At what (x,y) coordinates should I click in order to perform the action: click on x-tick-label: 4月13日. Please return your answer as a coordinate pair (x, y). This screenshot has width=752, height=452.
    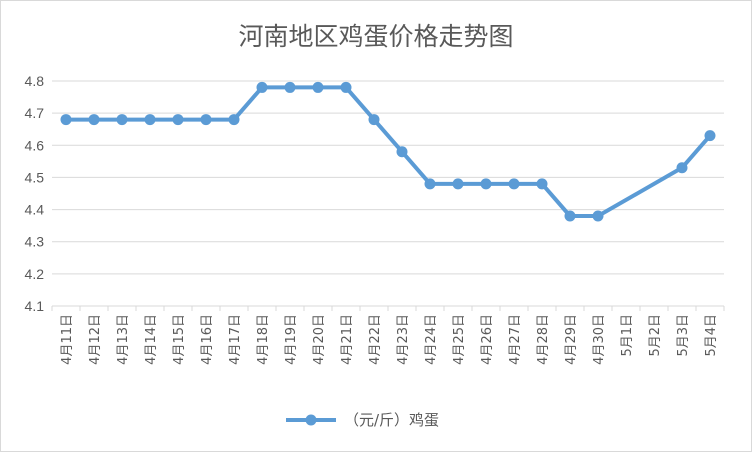
    Looking at the image, I should click on (123, 339).